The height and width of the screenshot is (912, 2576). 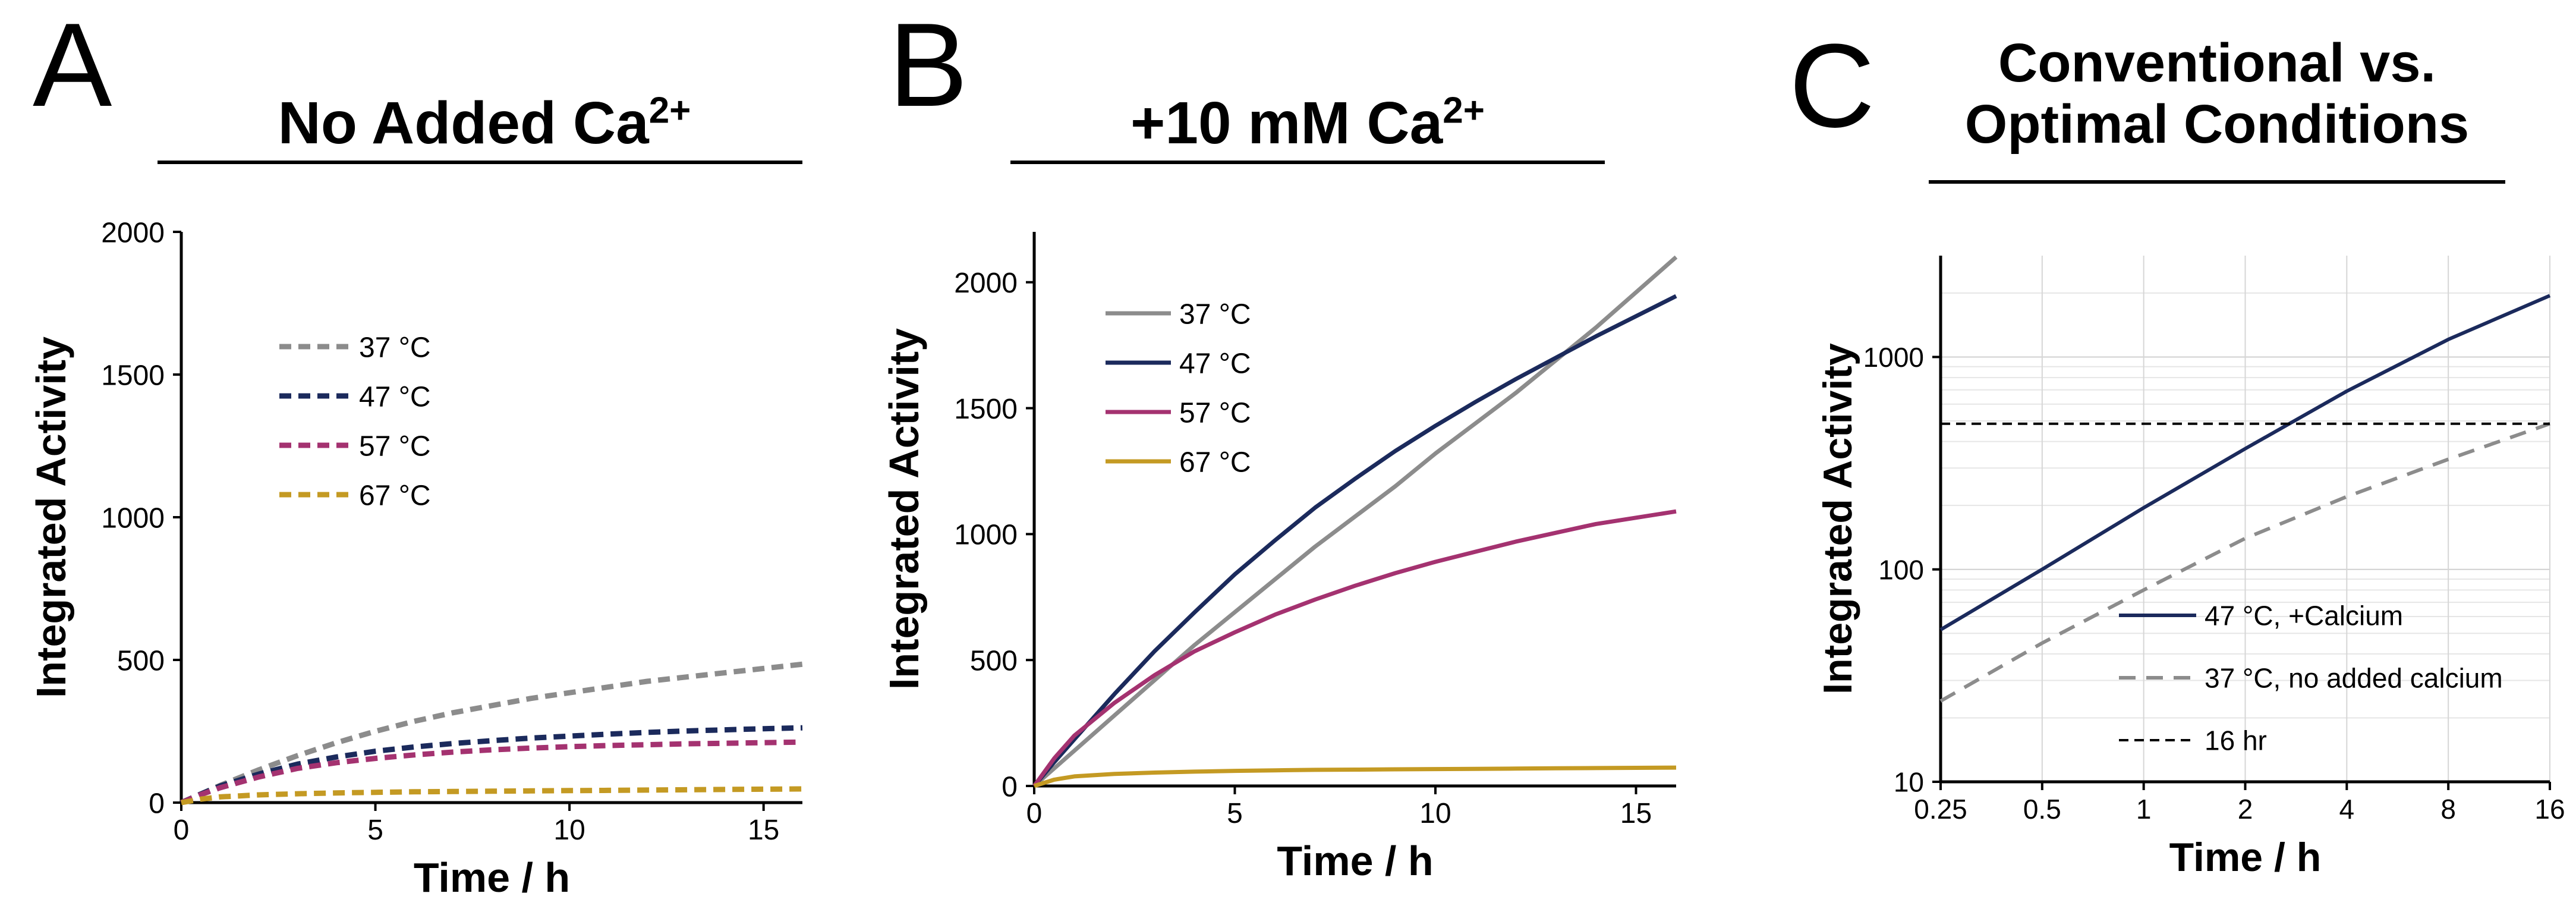 I want to click on panel-a-title: No Added Ca2+, so click(x=484, y=123).